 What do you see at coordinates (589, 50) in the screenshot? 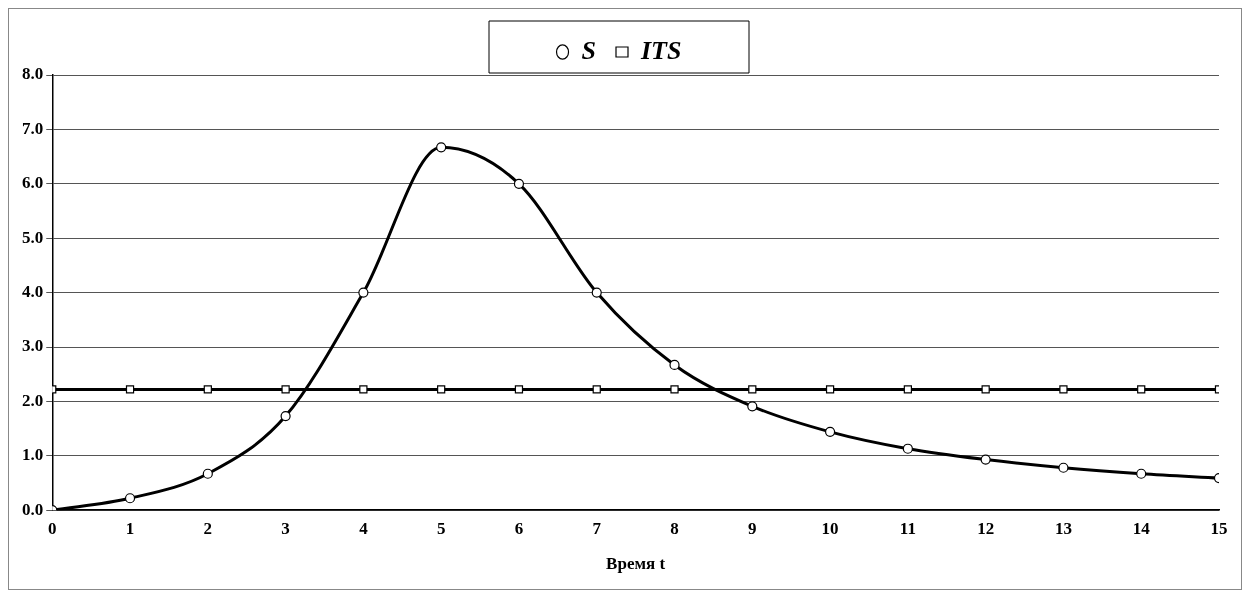
I see `legend-label: S` at bounding box center [589, 50].